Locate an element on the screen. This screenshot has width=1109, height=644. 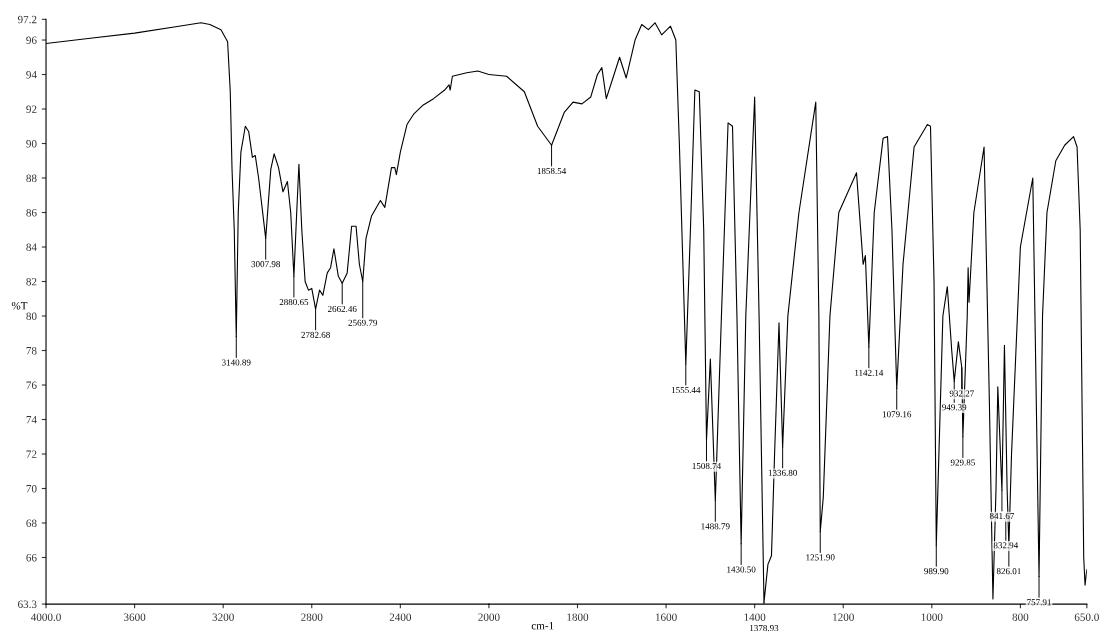
annotation: 1430.50 is located at coordinates (741, 569).